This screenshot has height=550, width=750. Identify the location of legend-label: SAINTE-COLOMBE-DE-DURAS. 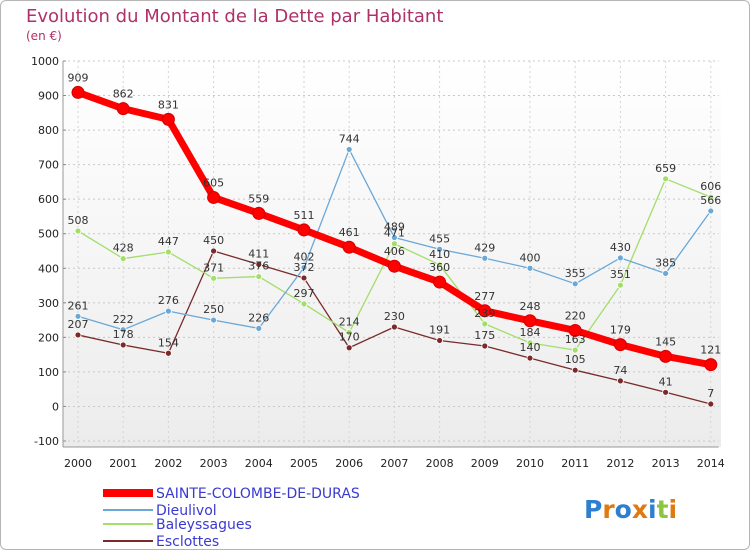
(258, 494).